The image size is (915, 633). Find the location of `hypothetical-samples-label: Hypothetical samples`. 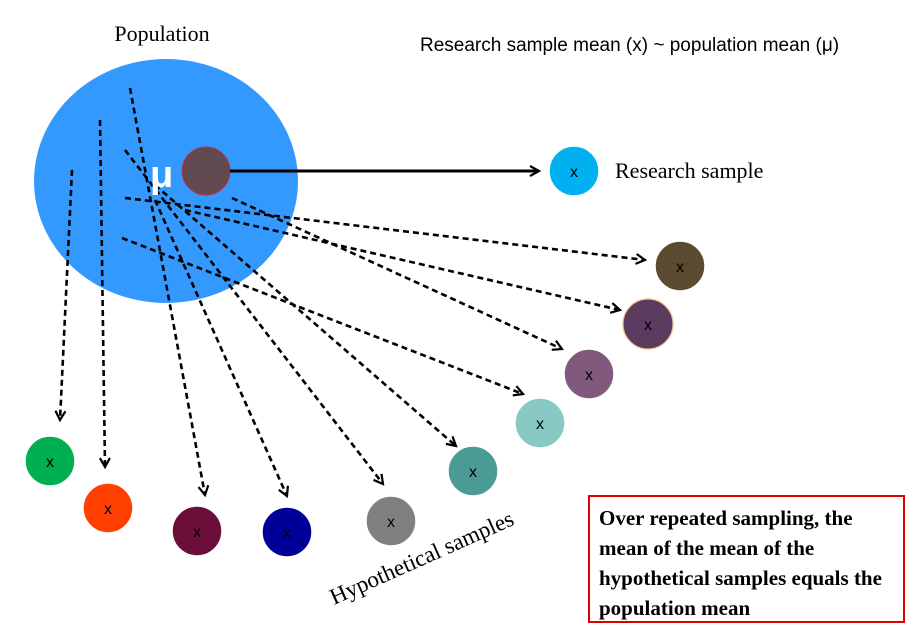

hypothetical-samples-label: Hypothetical samples is located at coordinates (422, 558).